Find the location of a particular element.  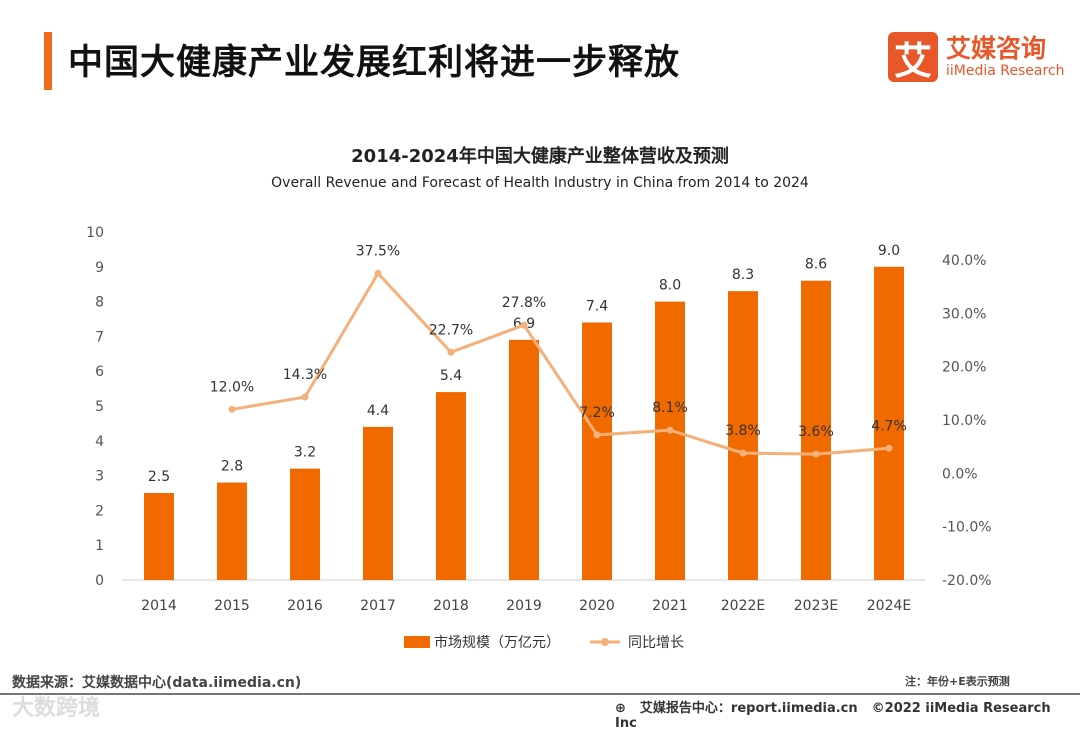

growth-value-label: 8.1% is located at coordinates (670, 408).